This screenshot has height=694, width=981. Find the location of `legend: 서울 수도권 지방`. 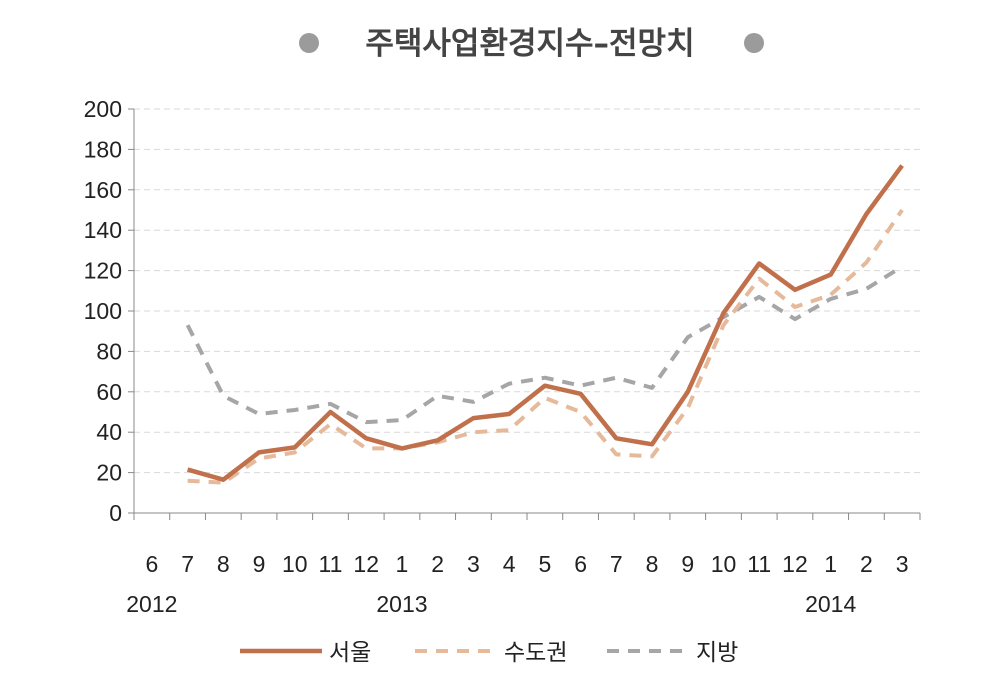

legend: 서울 수도권 지방 is located at coordinates (489, 653).